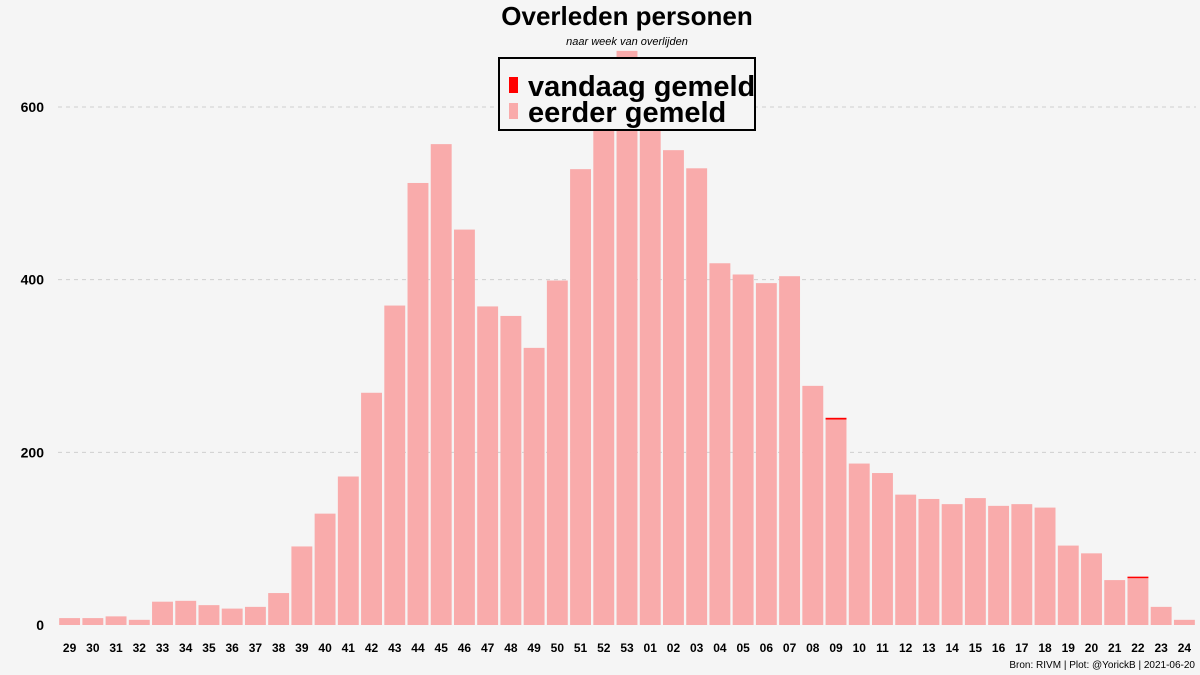 The height and width of the screenshot is (675, 1200). Describe the element at coordinates (372, 648) in the screenshot. I see `x-tick-label-week-42: 42` at that location.